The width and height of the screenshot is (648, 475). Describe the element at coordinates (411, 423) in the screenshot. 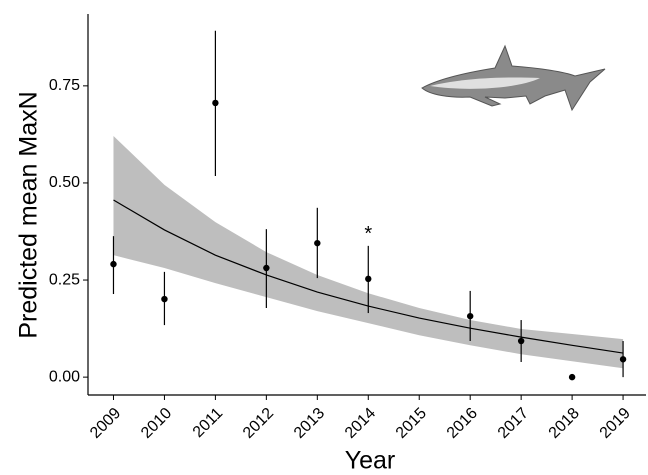

I see `x-tick-label: 2015` at that location.